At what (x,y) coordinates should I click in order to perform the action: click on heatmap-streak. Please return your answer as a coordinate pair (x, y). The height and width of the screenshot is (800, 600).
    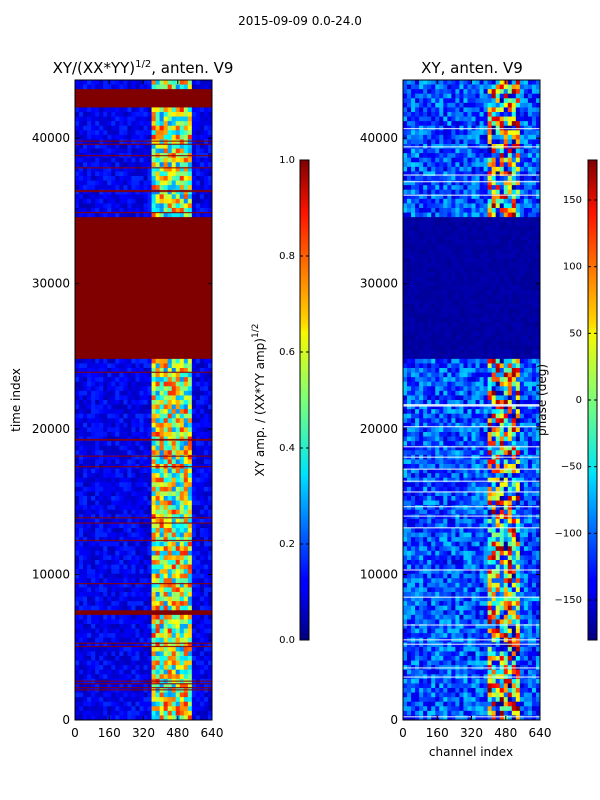
    Looking at the image, I should click on (143, 213).